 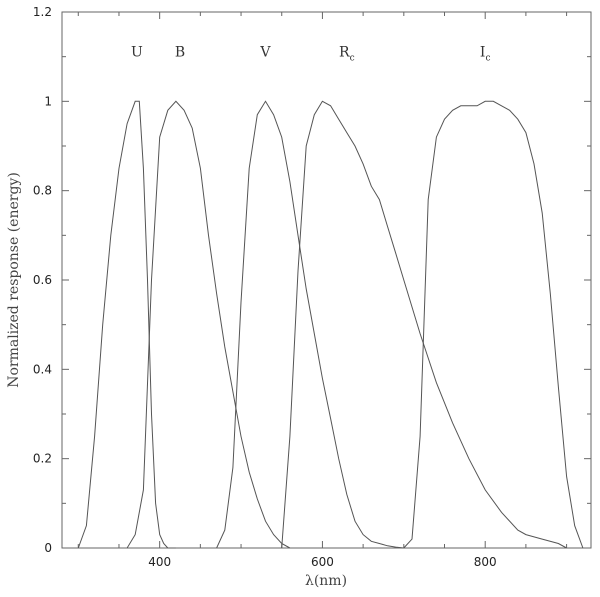 I want to click on band-label-ic: Ic, so click(x=485, y=54).